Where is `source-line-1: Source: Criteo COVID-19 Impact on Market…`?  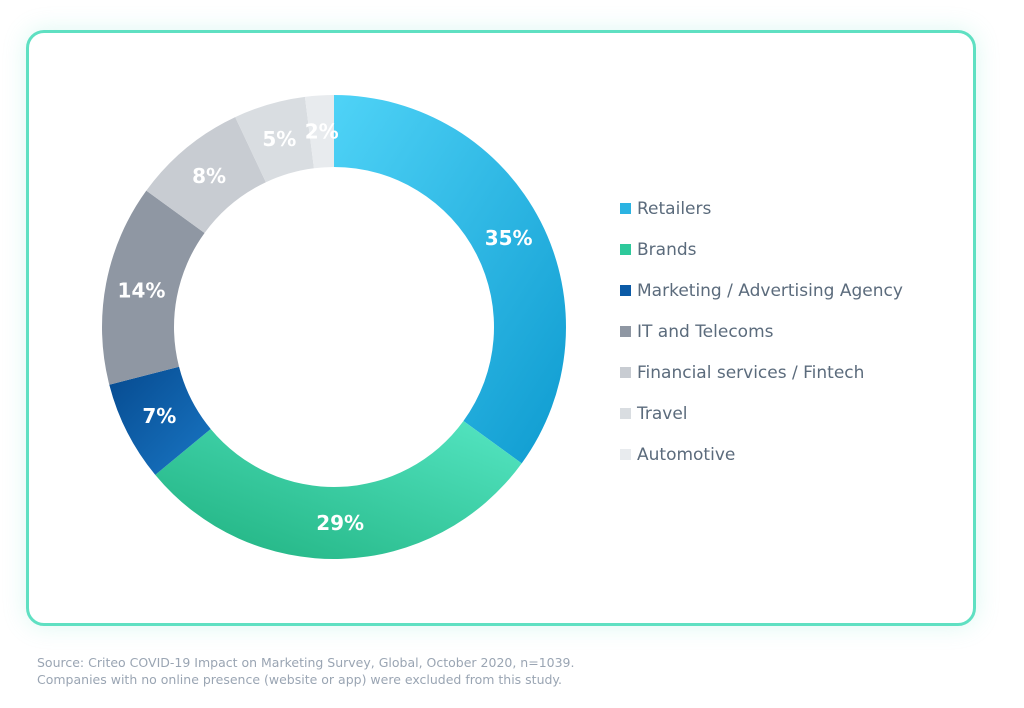
source-line-1: Source: Criteo COVID-19 Impact on Market… is located at coordinates (306, 662).